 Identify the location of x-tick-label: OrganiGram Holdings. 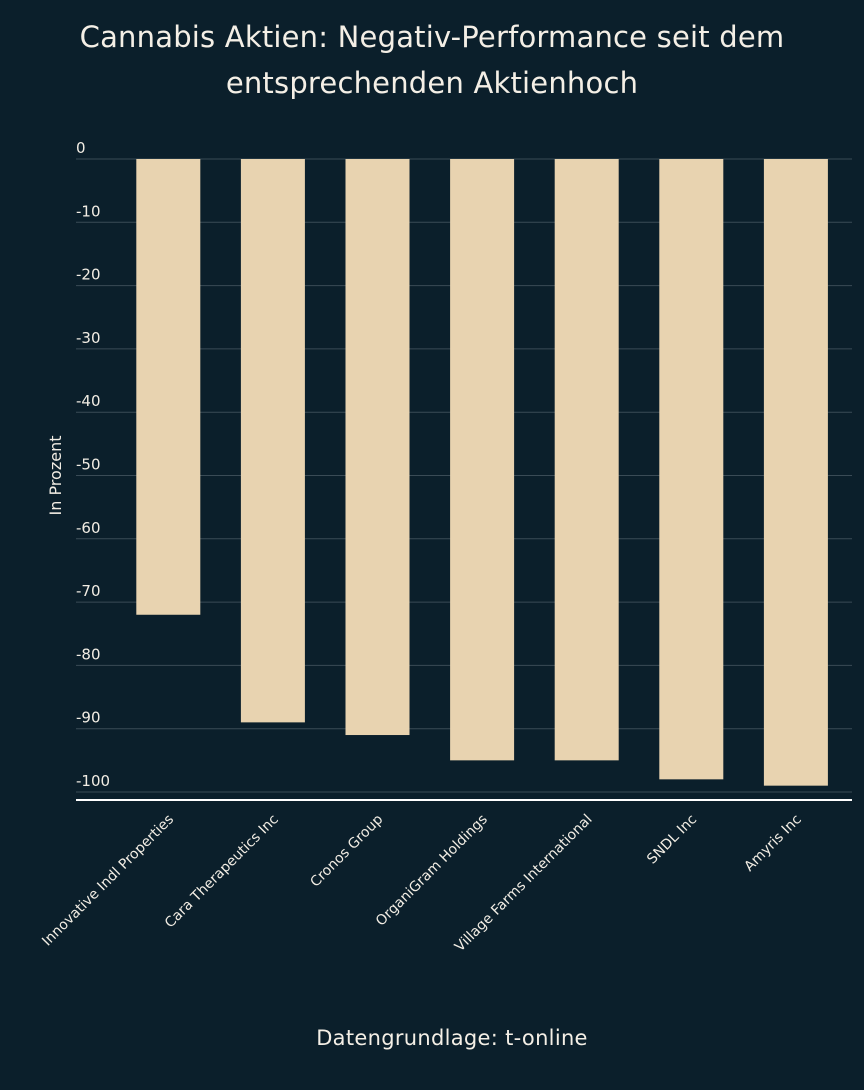
(432, 871).